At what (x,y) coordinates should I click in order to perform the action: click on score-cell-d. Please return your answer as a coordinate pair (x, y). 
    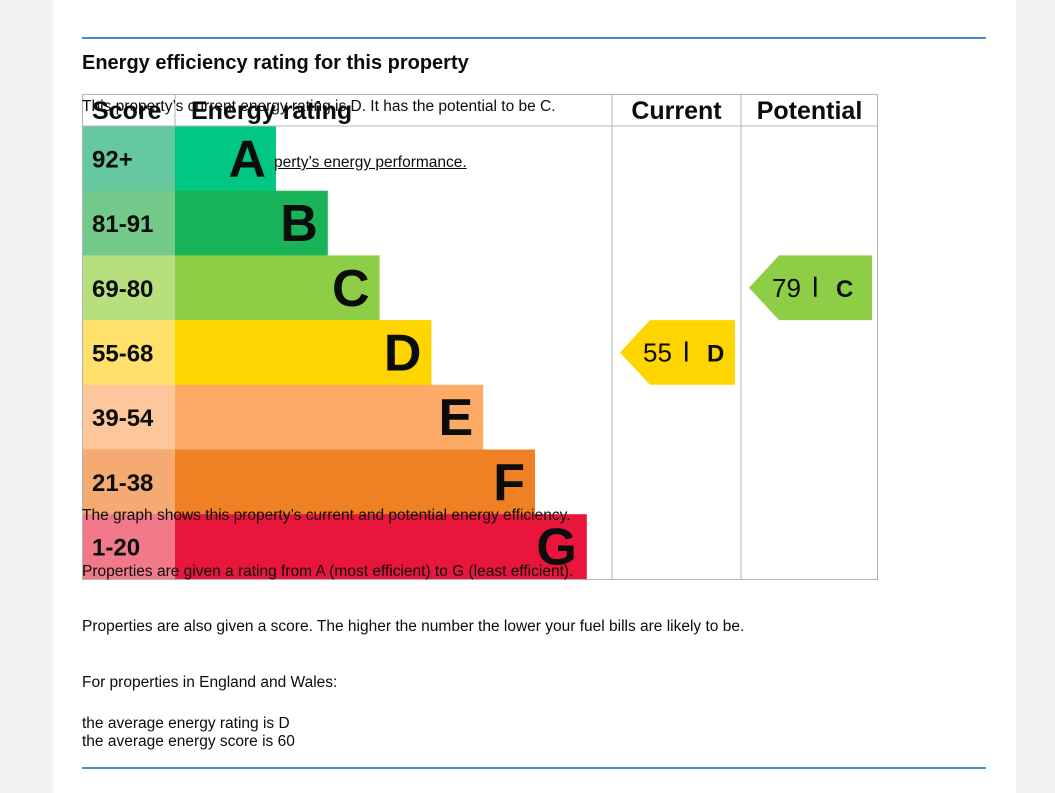
    Looking at the image, I should click on (128, 353).